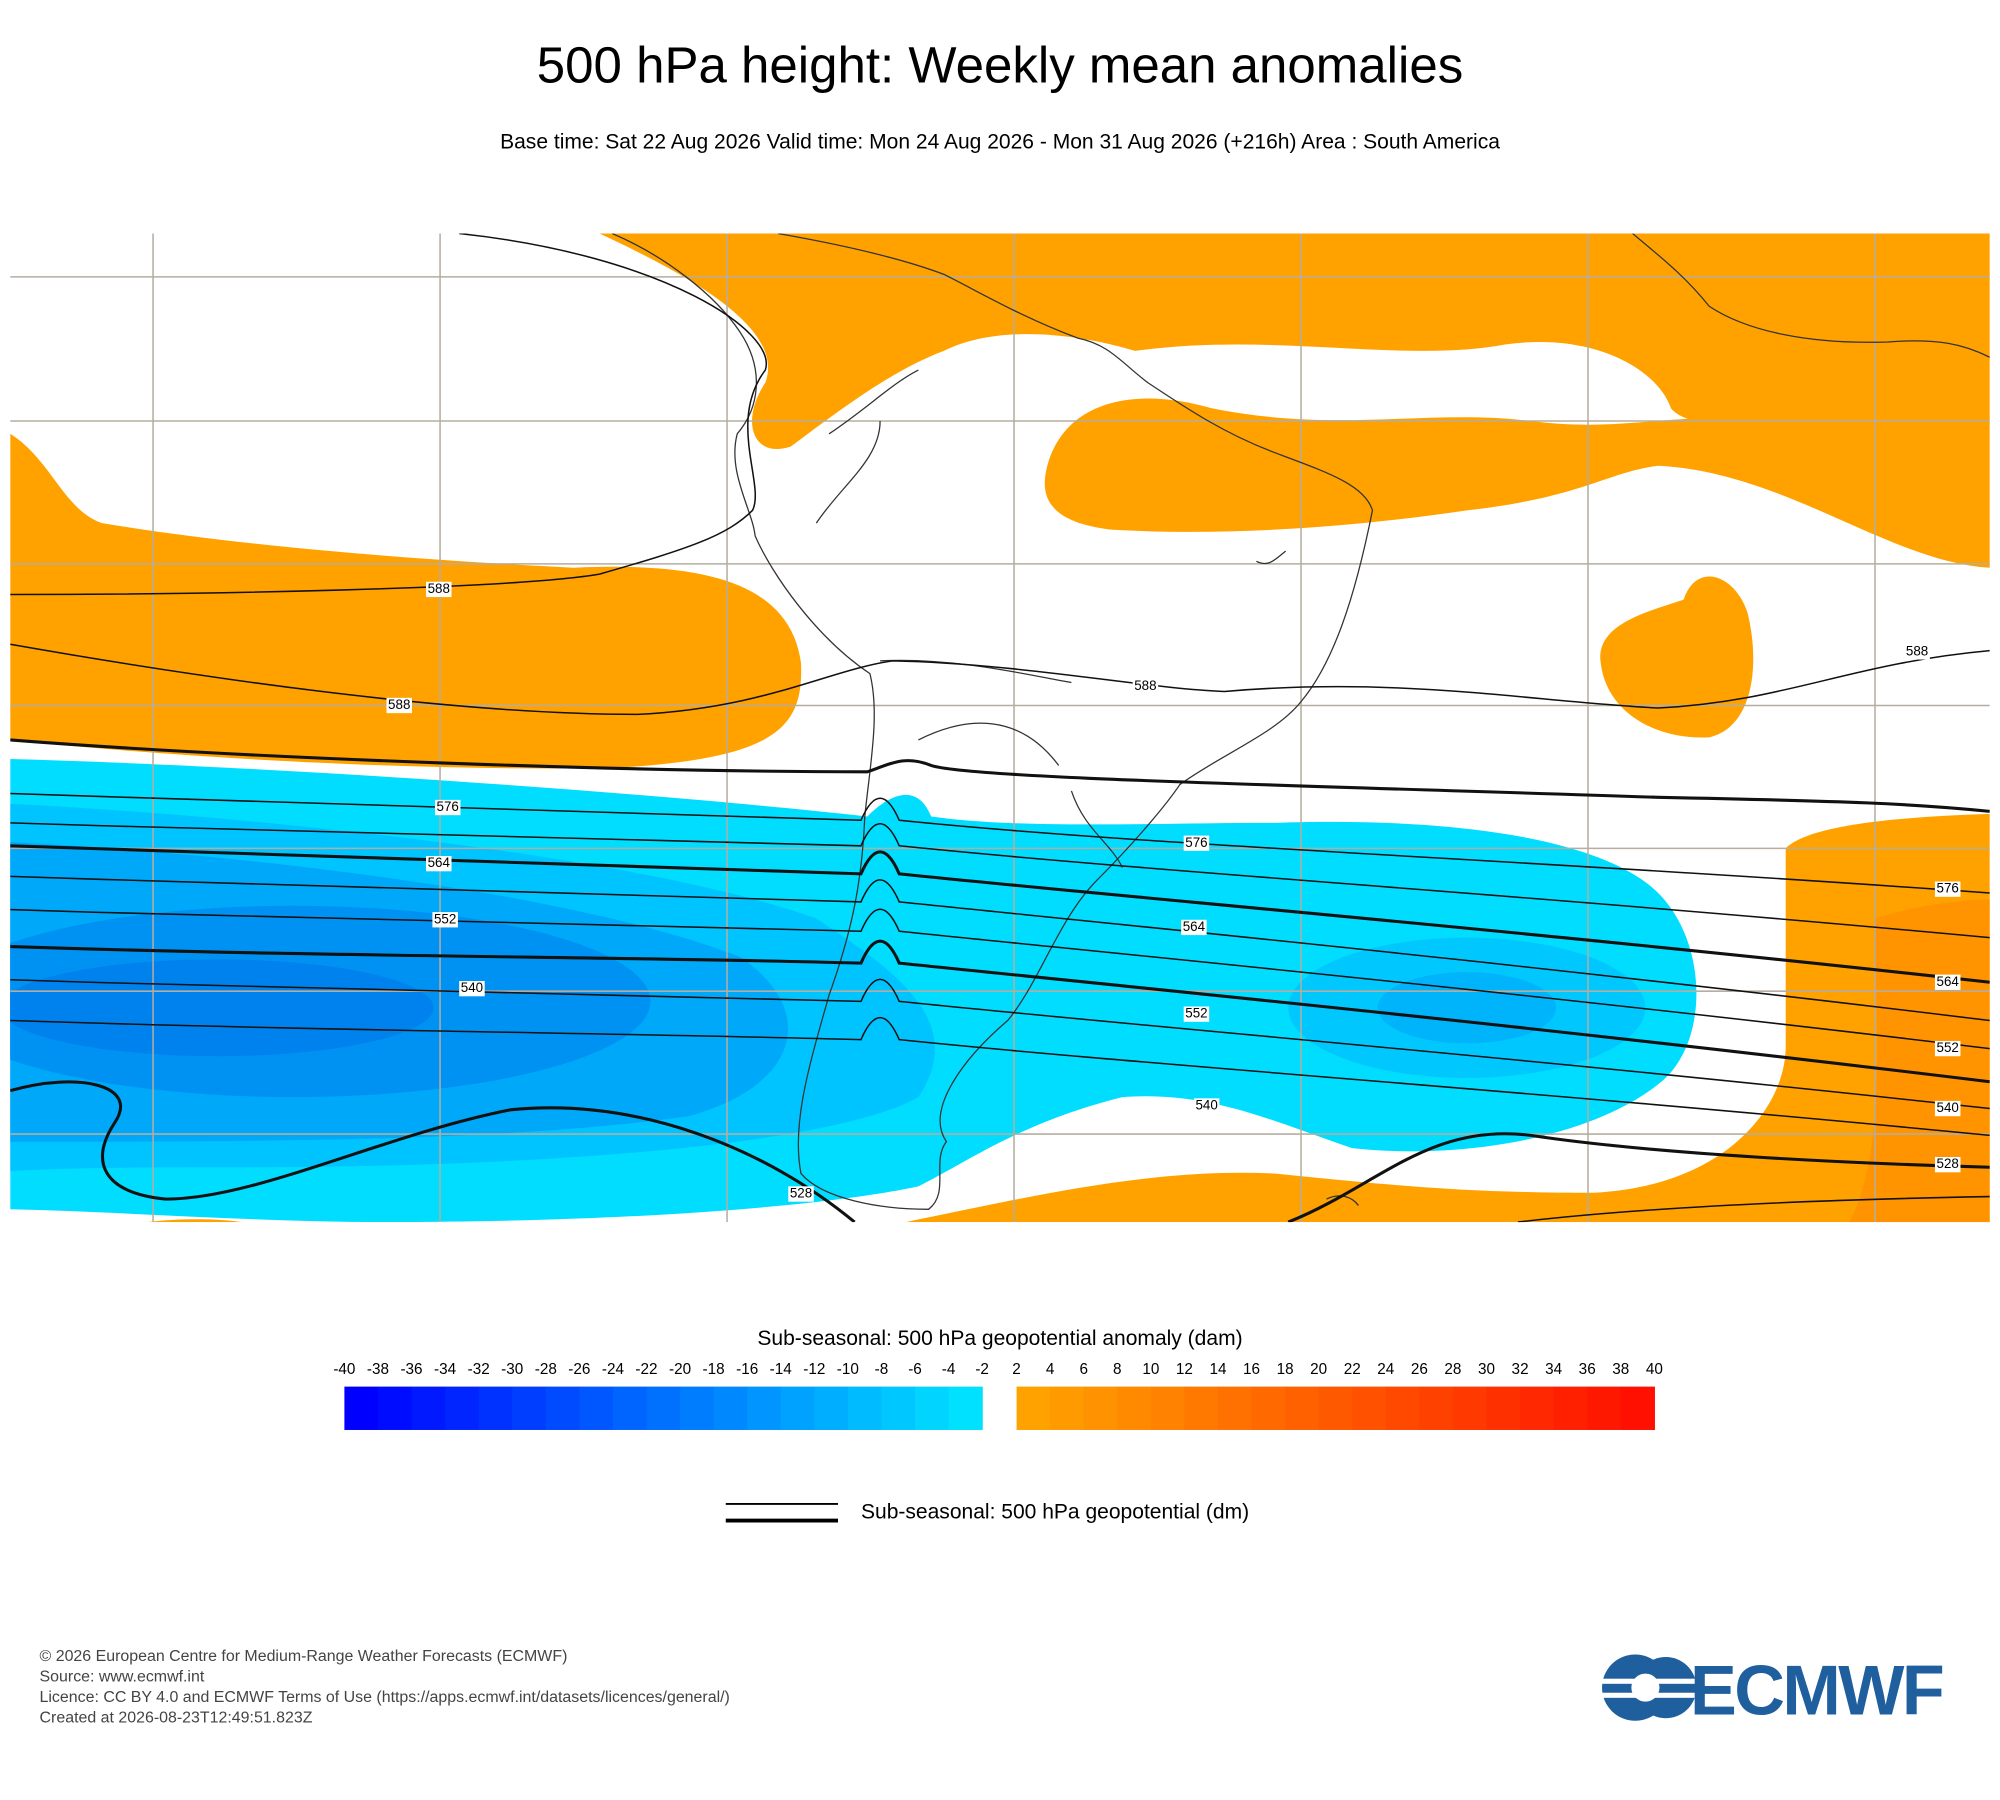  I want to click on colorbar-tick-label: 28, so click(1452, 1369).